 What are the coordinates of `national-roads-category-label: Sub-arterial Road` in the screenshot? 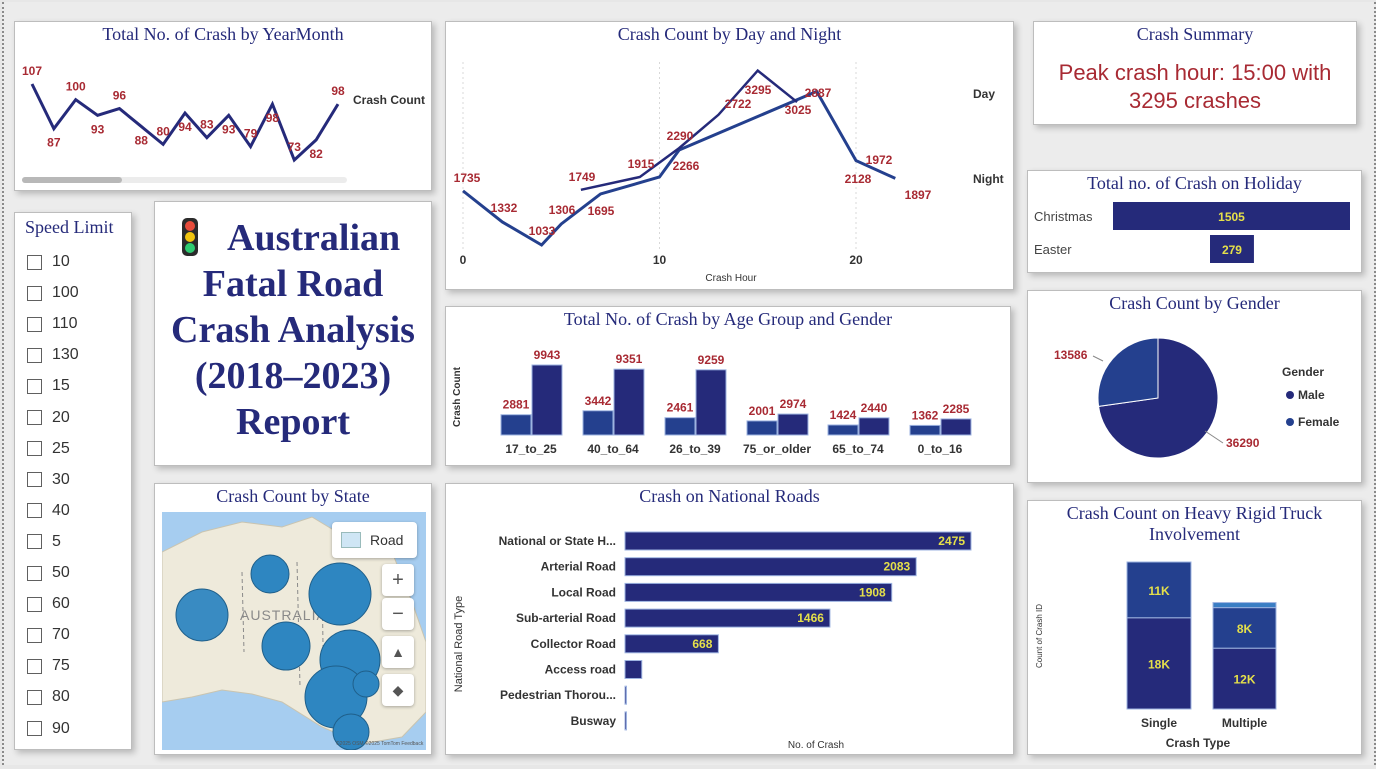 It's located at (566, 618).